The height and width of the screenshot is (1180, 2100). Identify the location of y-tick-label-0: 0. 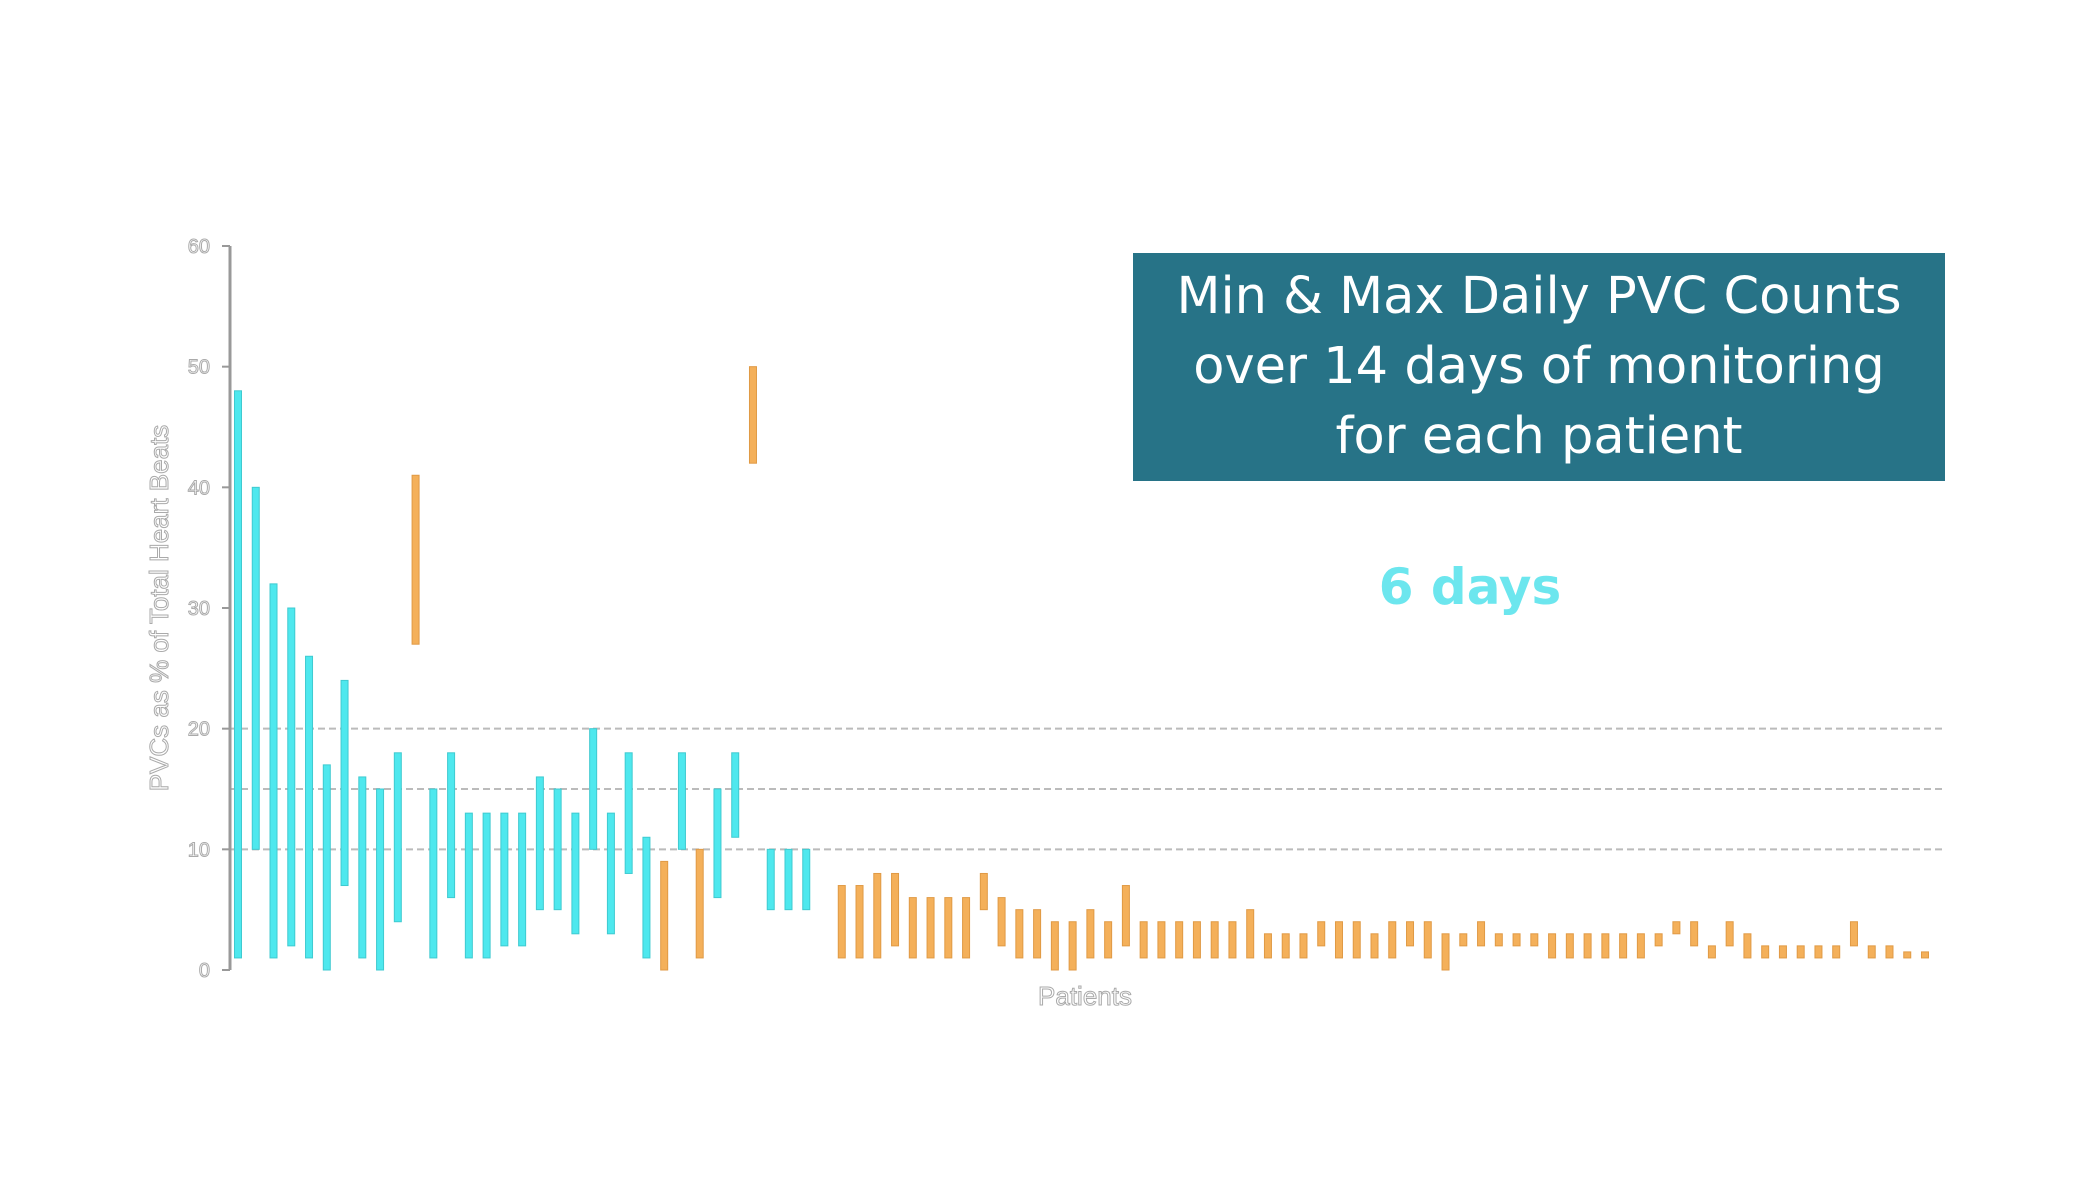
(204, 971).